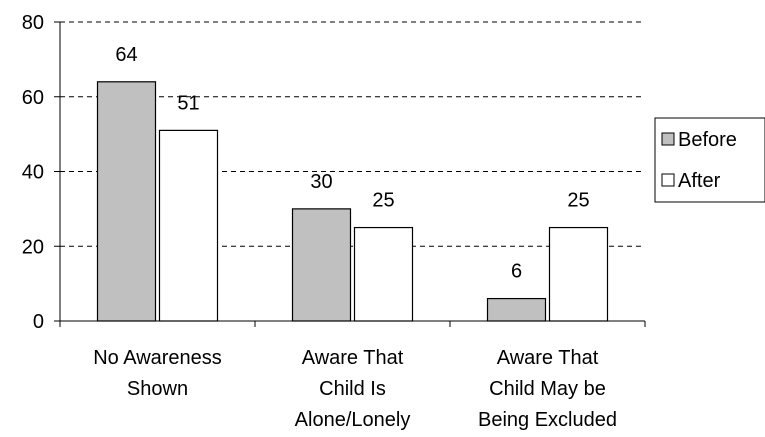  Describe the element at coordinates (668, 139) in the screenshot. I see `legend-swatch-before` at that location.